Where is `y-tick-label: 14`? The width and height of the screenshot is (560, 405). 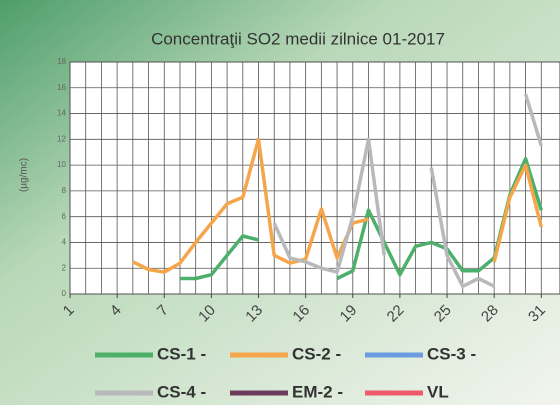 y-tick-label: 14 is located at coordinates (61, 113).